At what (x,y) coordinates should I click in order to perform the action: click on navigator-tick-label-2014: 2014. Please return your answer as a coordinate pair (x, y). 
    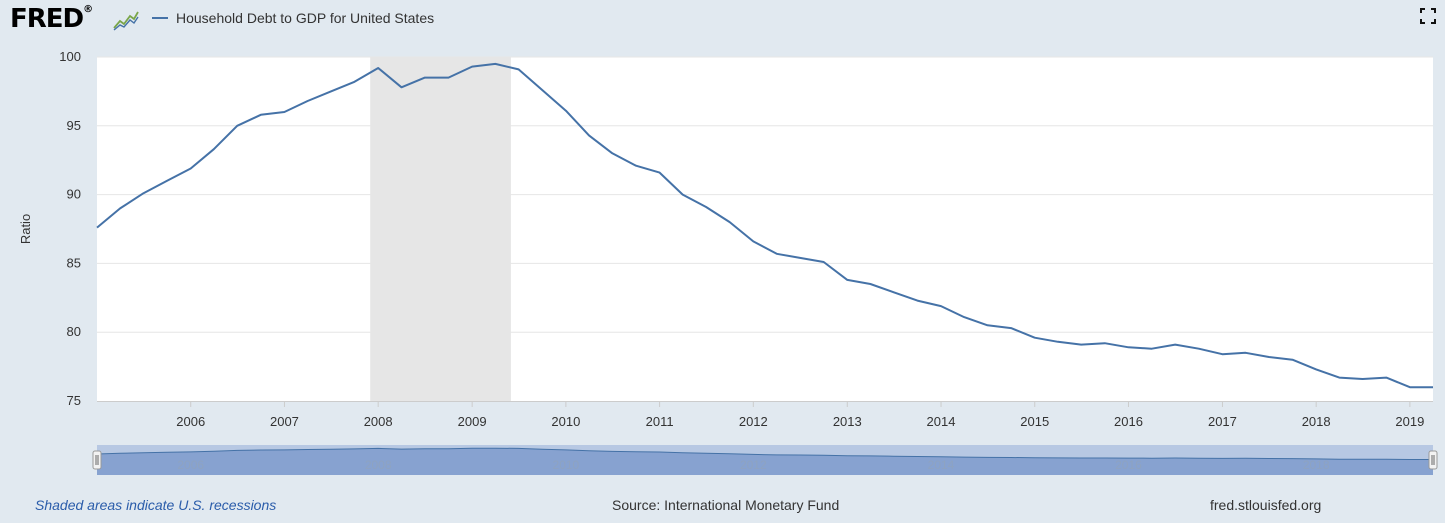
    Looking at the image, I should click on (941, 465).